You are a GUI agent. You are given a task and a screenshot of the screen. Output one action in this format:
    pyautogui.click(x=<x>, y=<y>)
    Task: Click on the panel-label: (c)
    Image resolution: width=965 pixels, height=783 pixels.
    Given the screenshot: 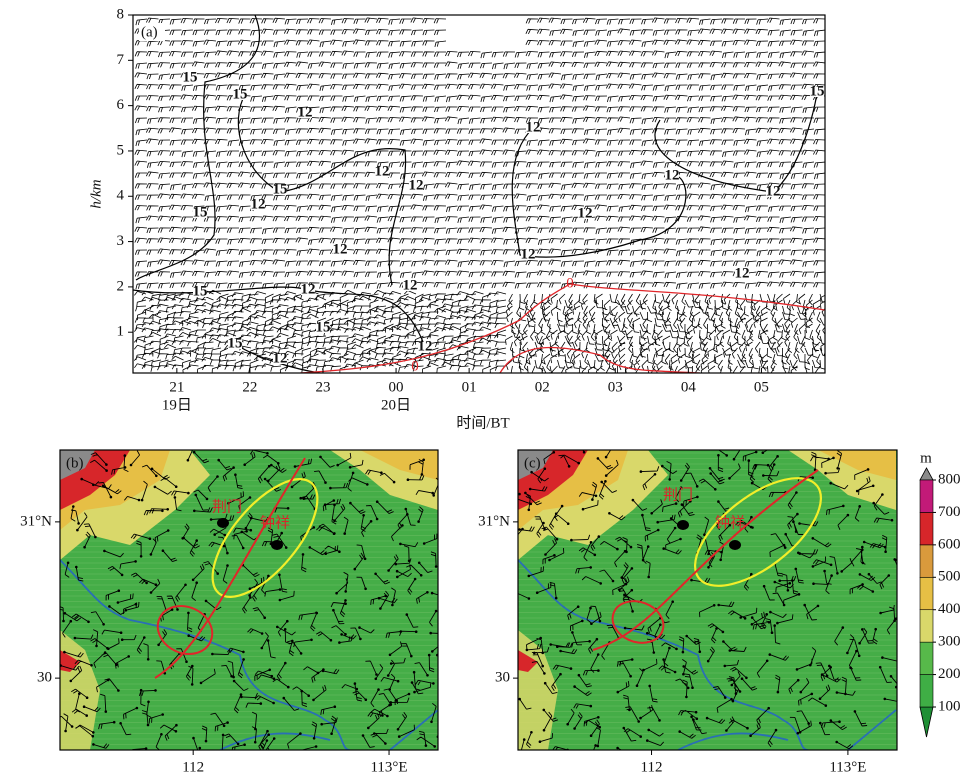 What is the action you would take?
    pyautogui.click(x=532, y=463)
    